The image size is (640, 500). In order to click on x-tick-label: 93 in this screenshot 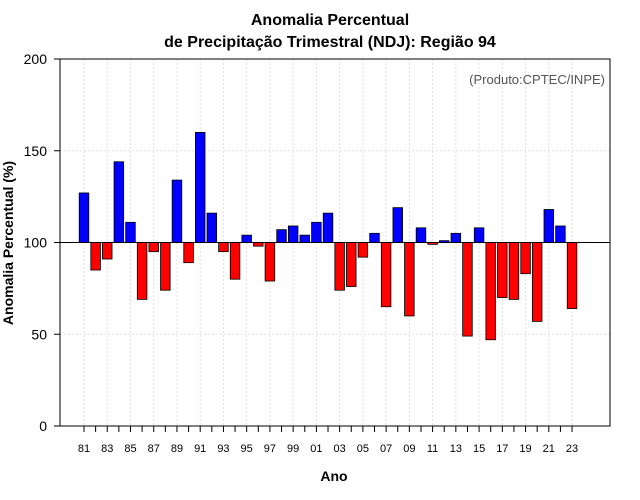, I will do `click(223, 449)`.